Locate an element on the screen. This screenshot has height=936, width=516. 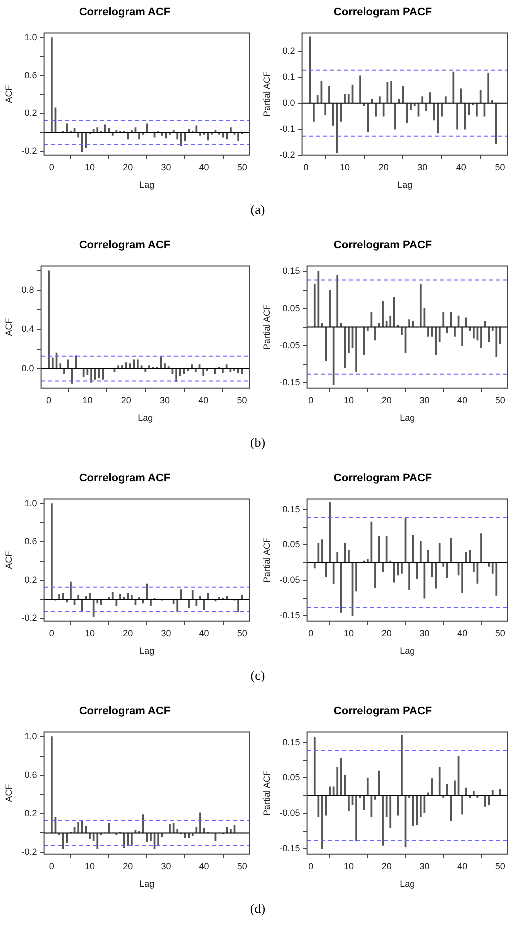
y-tick-label: 0.1 is located at coordinates (289, 77).